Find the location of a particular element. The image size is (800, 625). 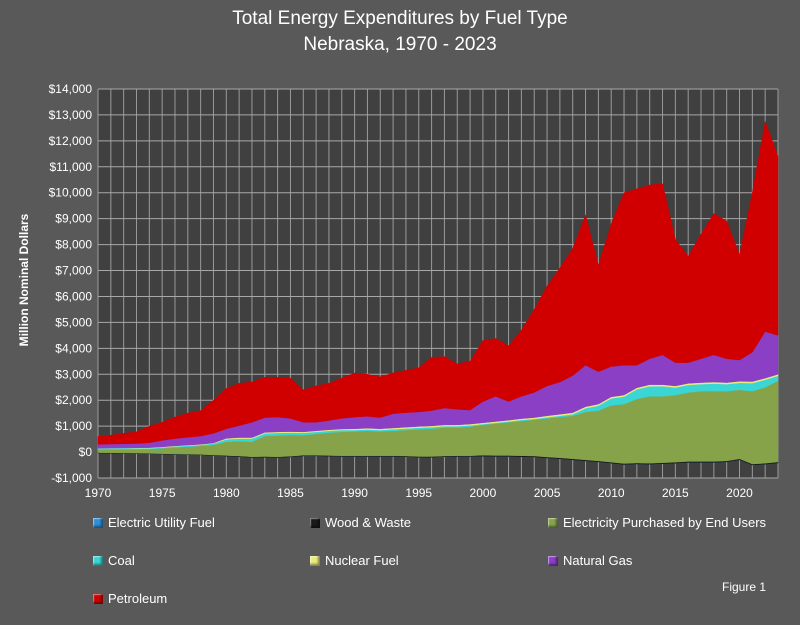

y-tick-label: $5,000 is located at coordinates (73, 322).